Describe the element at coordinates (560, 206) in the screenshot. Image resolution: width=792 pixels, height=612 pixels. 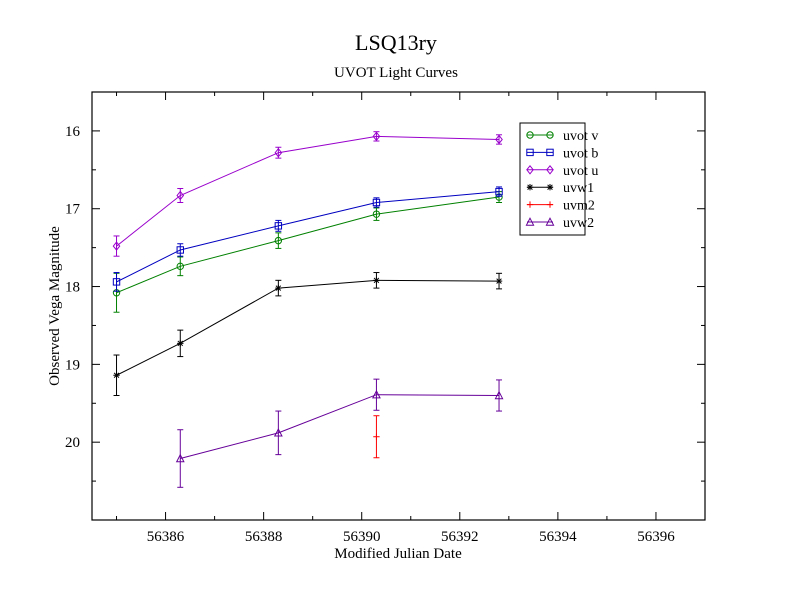
I see `legend-item: uvm2` at that location.